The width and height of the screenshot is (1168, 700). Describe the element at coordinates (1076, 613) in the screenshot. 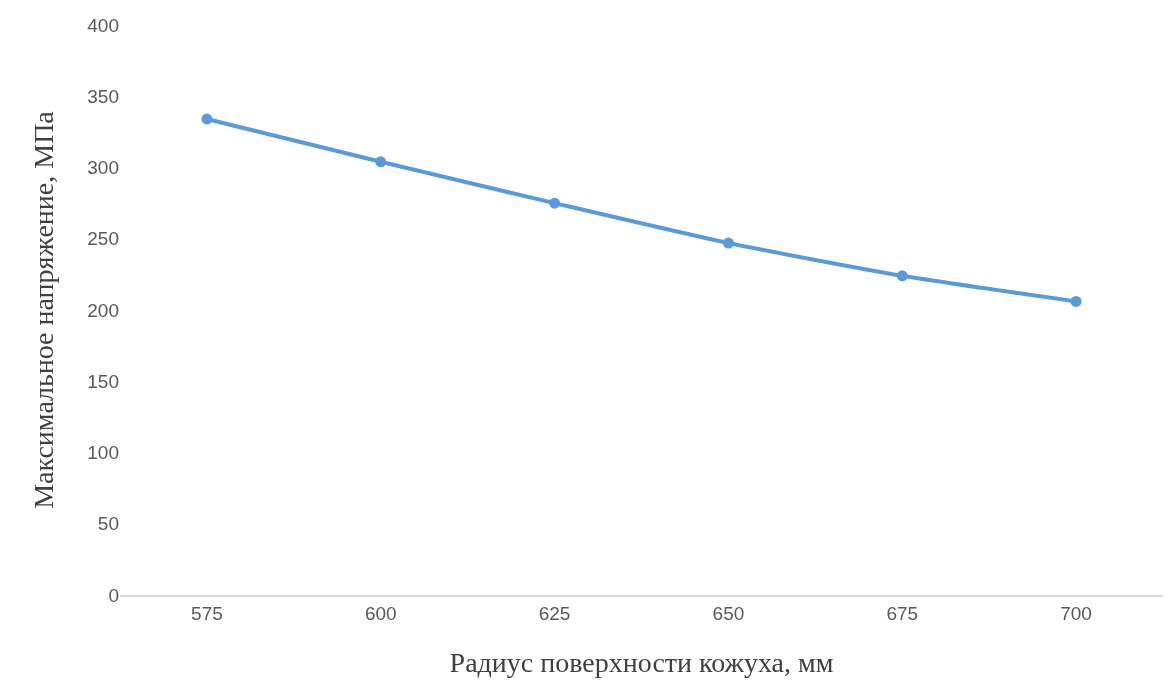

I see `x-tick-label: 700` at that location.